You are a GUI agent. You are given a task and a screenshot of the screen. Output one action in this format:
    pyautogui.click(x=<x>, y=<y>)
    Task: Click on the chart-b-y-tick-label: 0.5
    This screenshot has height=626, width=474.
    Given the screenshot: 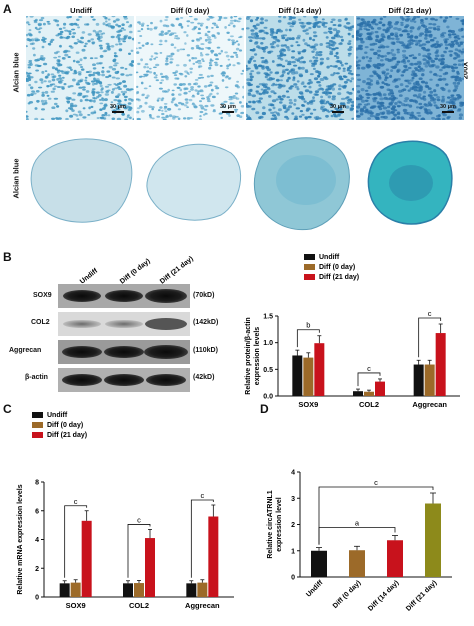 What is the action you would take?
    pyautogui.click(x=268, y=370)
    